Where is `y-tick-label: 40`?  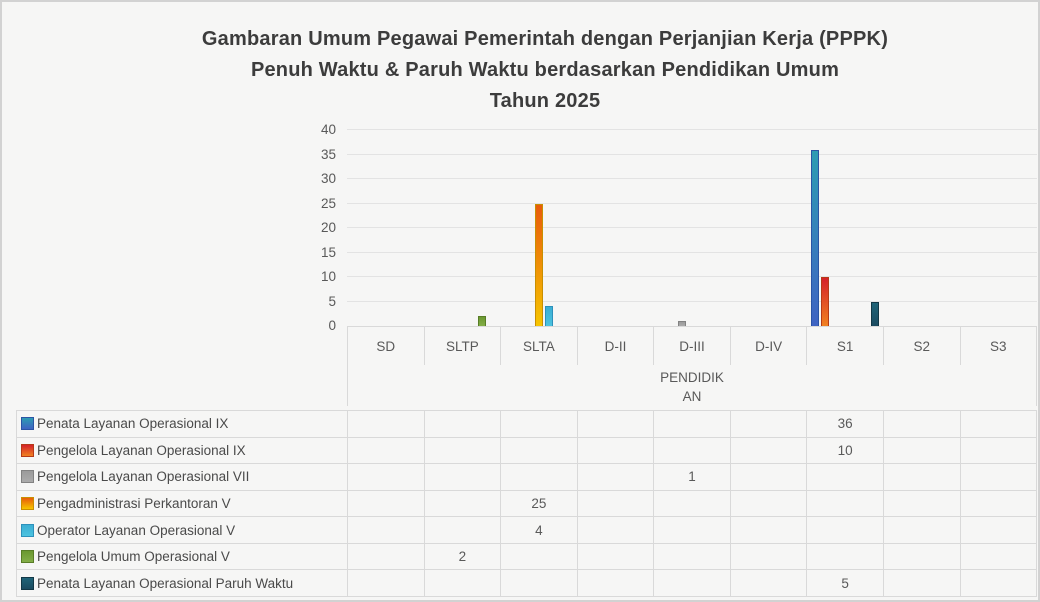 y-tick-label: 40 is located at coordinates (328, 129).